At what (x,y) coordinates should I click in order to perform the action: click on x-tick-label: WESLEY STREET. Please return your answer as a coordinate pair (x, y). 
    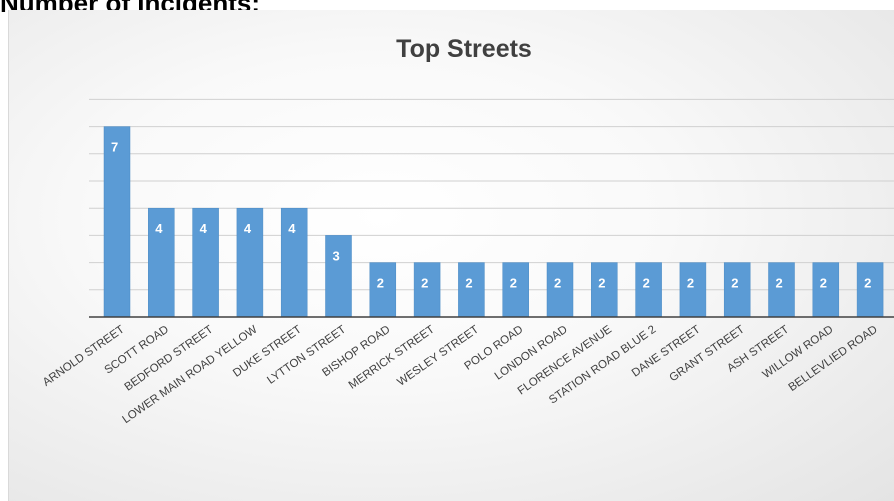
    Looking at the image, I should click on (438, 356).